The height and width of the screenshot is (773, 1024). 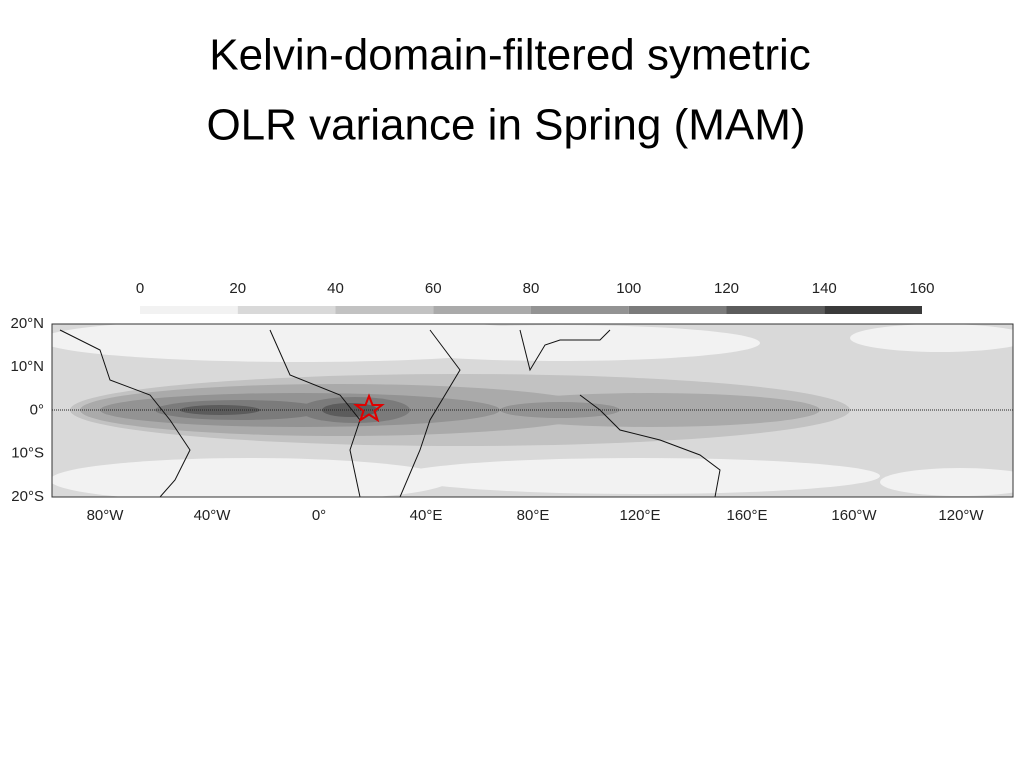 What do you see at coordinates (37, 409) in the screenshot?
I see `lat-label: 0°` at bounding box center [37, 409].